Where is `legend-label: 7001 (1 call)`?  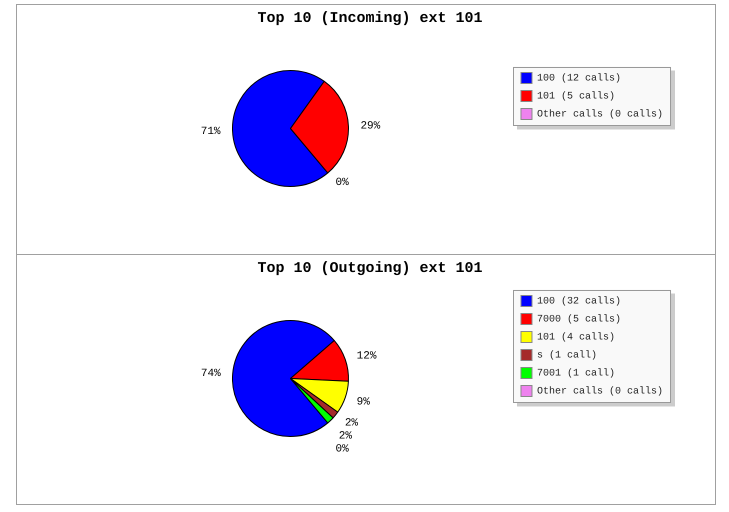 legend-label: 7001 (1 call) is located at coordinates (575, 374).